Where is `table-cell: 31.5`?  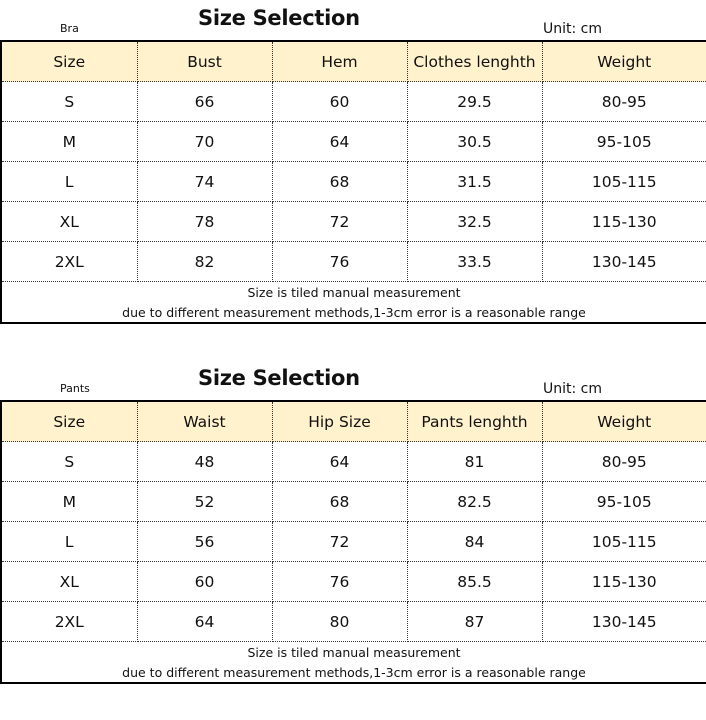 table-cell: 31.5 is located at coordinates (474, 181).